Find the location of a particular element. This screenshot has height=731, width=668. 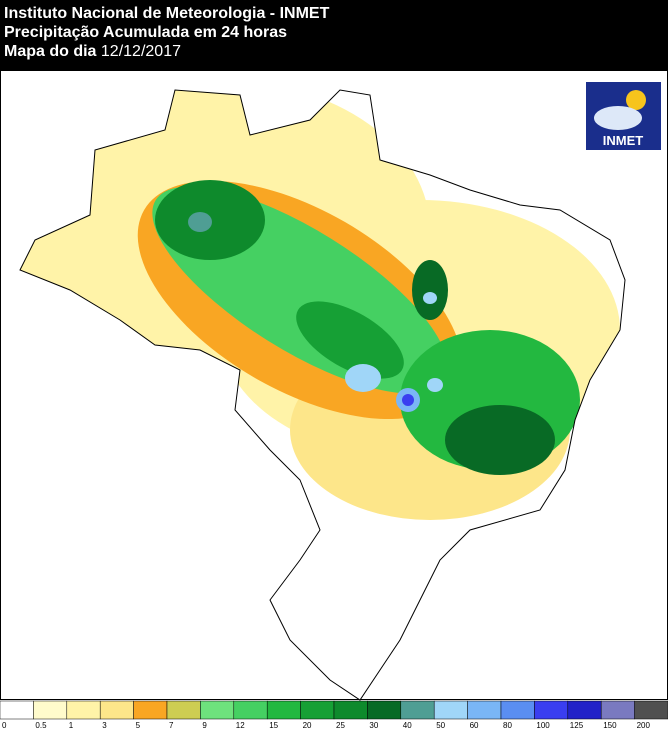

logo-cloud is located at coordinates (618, 118).